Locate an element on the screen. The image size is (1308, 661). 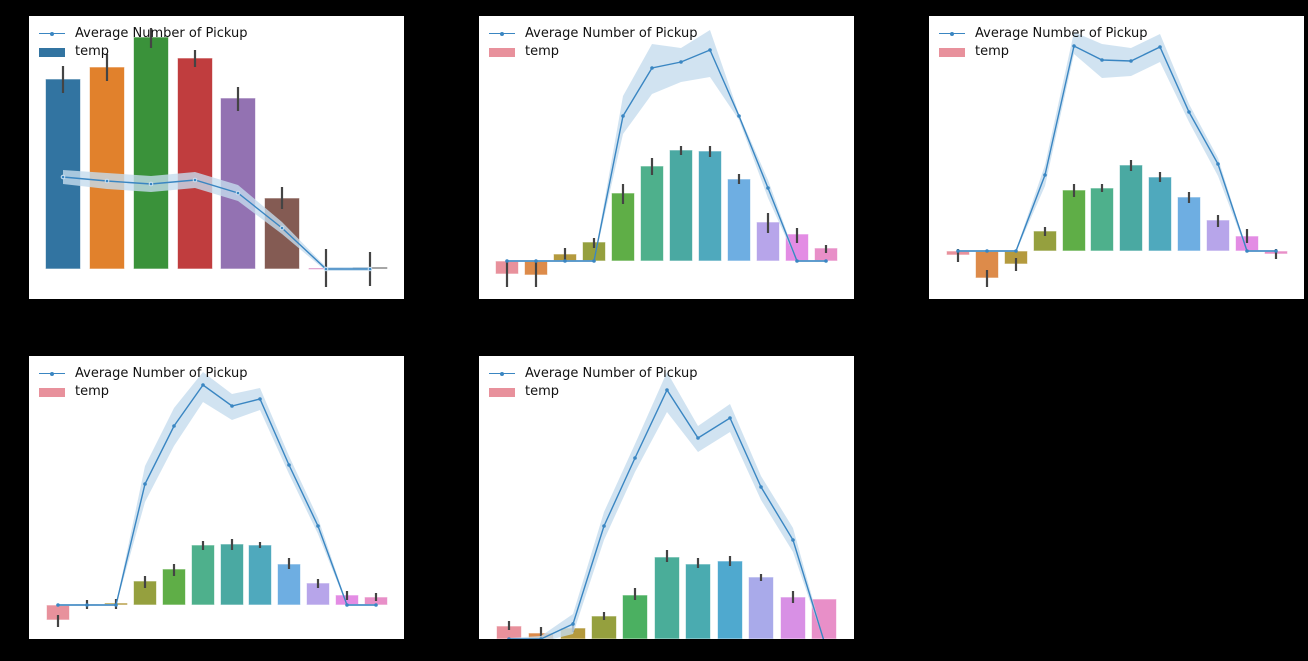
chart-panel-4: Average Number of Pickup temp is located at coordinates (216, 497).